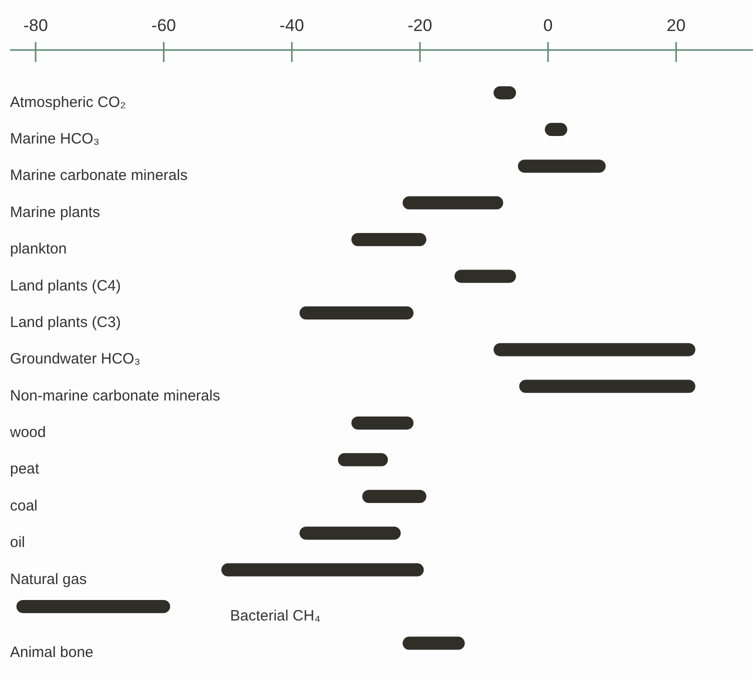 The height and width of the screenshot is (681, 753). Describe the element at coordinates (99, 175) in the screenshot. I see `y-tick-label: Marine carbonate minerals` at that location.